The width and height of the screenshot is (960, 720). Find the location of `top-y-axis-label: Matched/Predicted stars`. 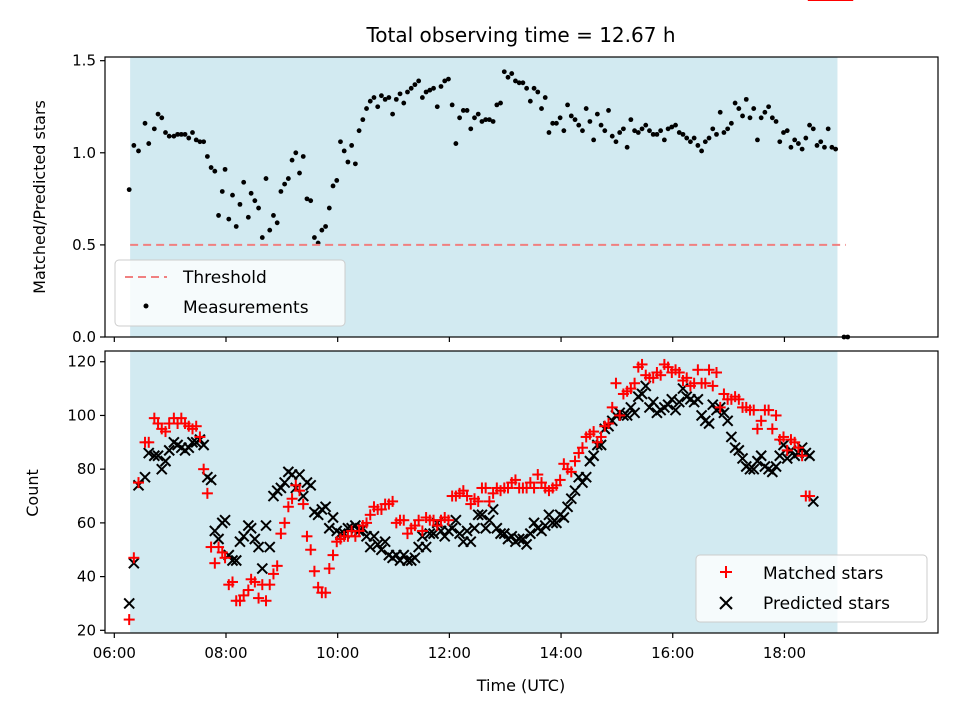

top-y-axis-label: Matched/Predicted stars is located at coordinates (39, 197).